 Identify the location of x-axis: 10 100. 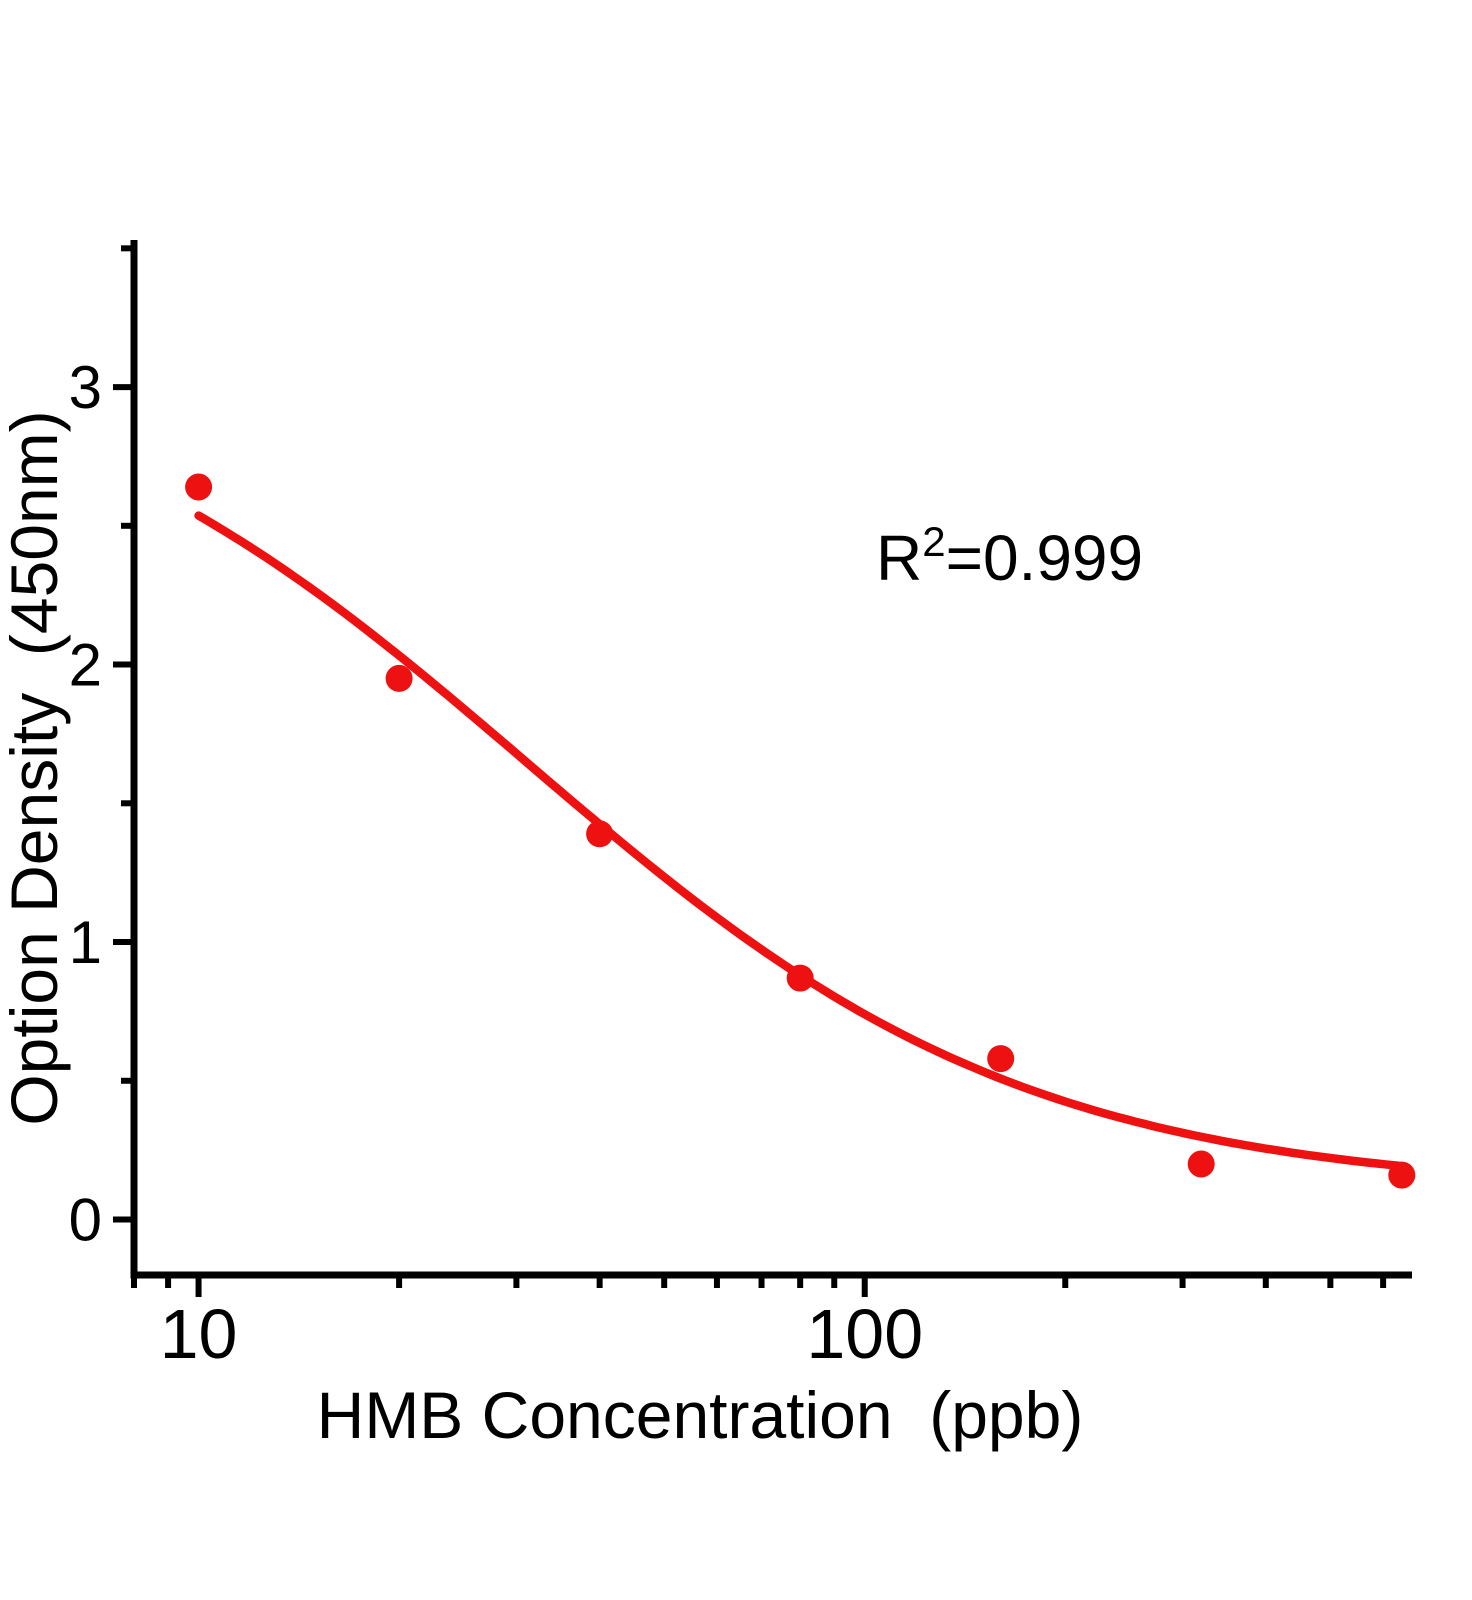
(759, 1324).